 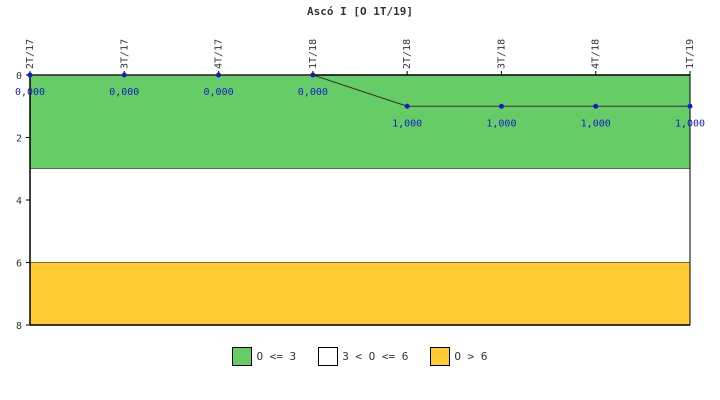 What do you see at coordinates (23, 201) in the screenshot?
I see `y-tick-labels: 0 2 4 6 8` at bounding box center [23, 201].